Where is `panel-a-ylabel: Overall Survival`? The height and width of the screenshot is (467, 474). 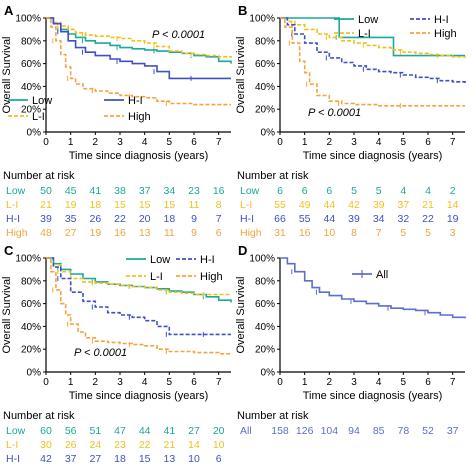
panel-a-ylabel: Overall Survival is located at coordinates (7, 74).